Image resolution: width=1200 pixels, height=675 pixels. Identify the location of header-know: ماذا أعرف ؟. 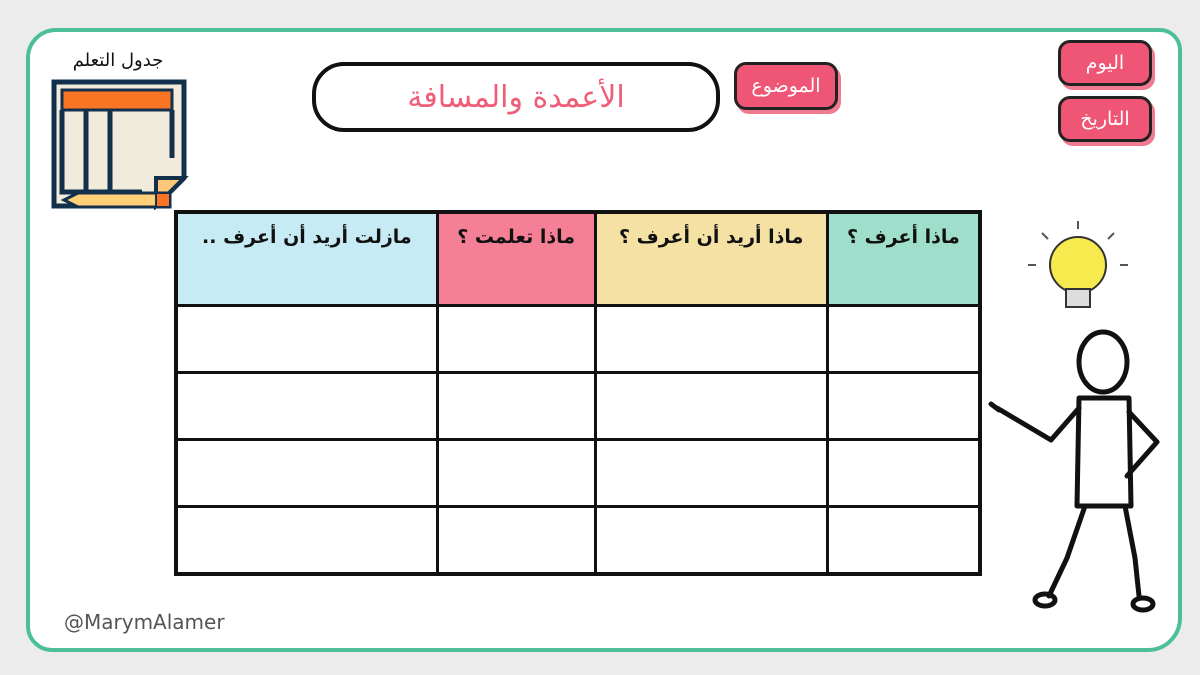
(903, 258).